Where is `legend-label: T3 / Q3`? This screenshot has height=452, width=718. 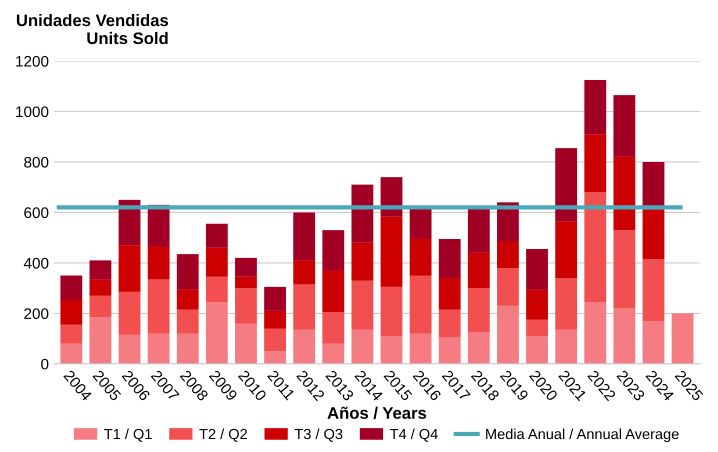
legend-label: T3 / Q3 is located at coordinates (318, 435).